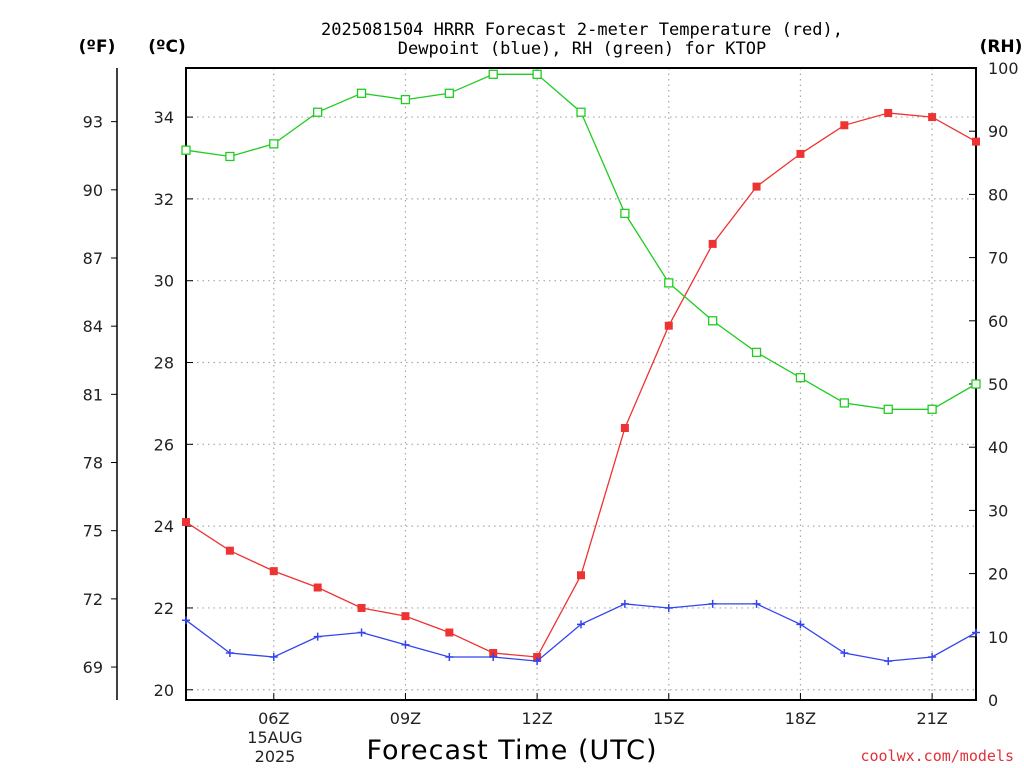 Image resolution: width=1024 pixels, height=768 pixels. What do you see at coordinates (668, 718) in the screenshot?
I see `x-tick-label: 15Z` at bounding box center [668, 718].